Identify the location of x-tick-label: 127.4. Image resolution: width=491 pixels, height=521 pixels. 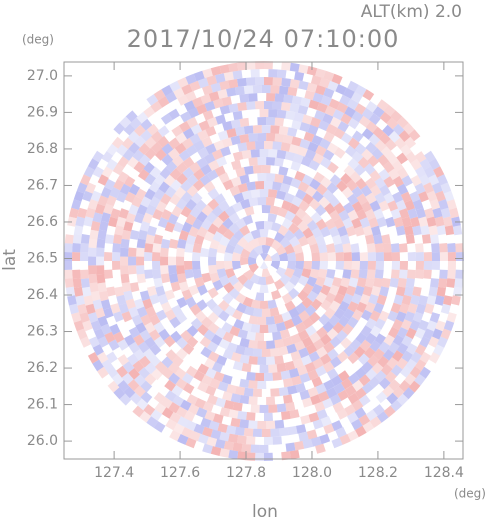
(114, 473).